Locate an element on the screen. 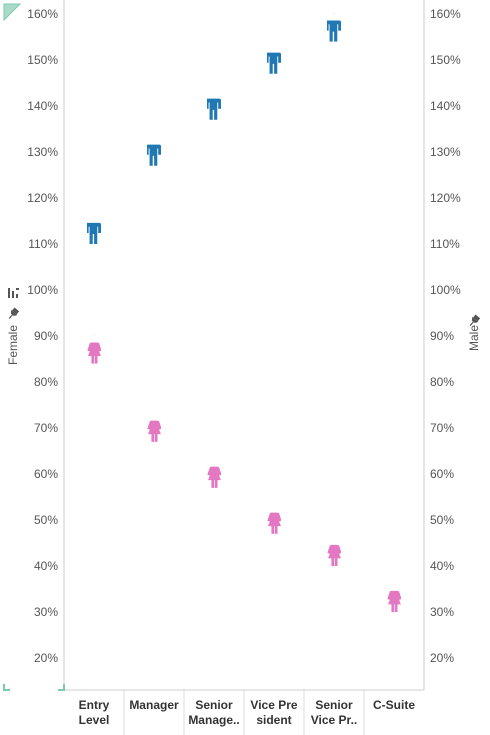  y-tick-label-right: 40% is located at coordinates (442, 566).